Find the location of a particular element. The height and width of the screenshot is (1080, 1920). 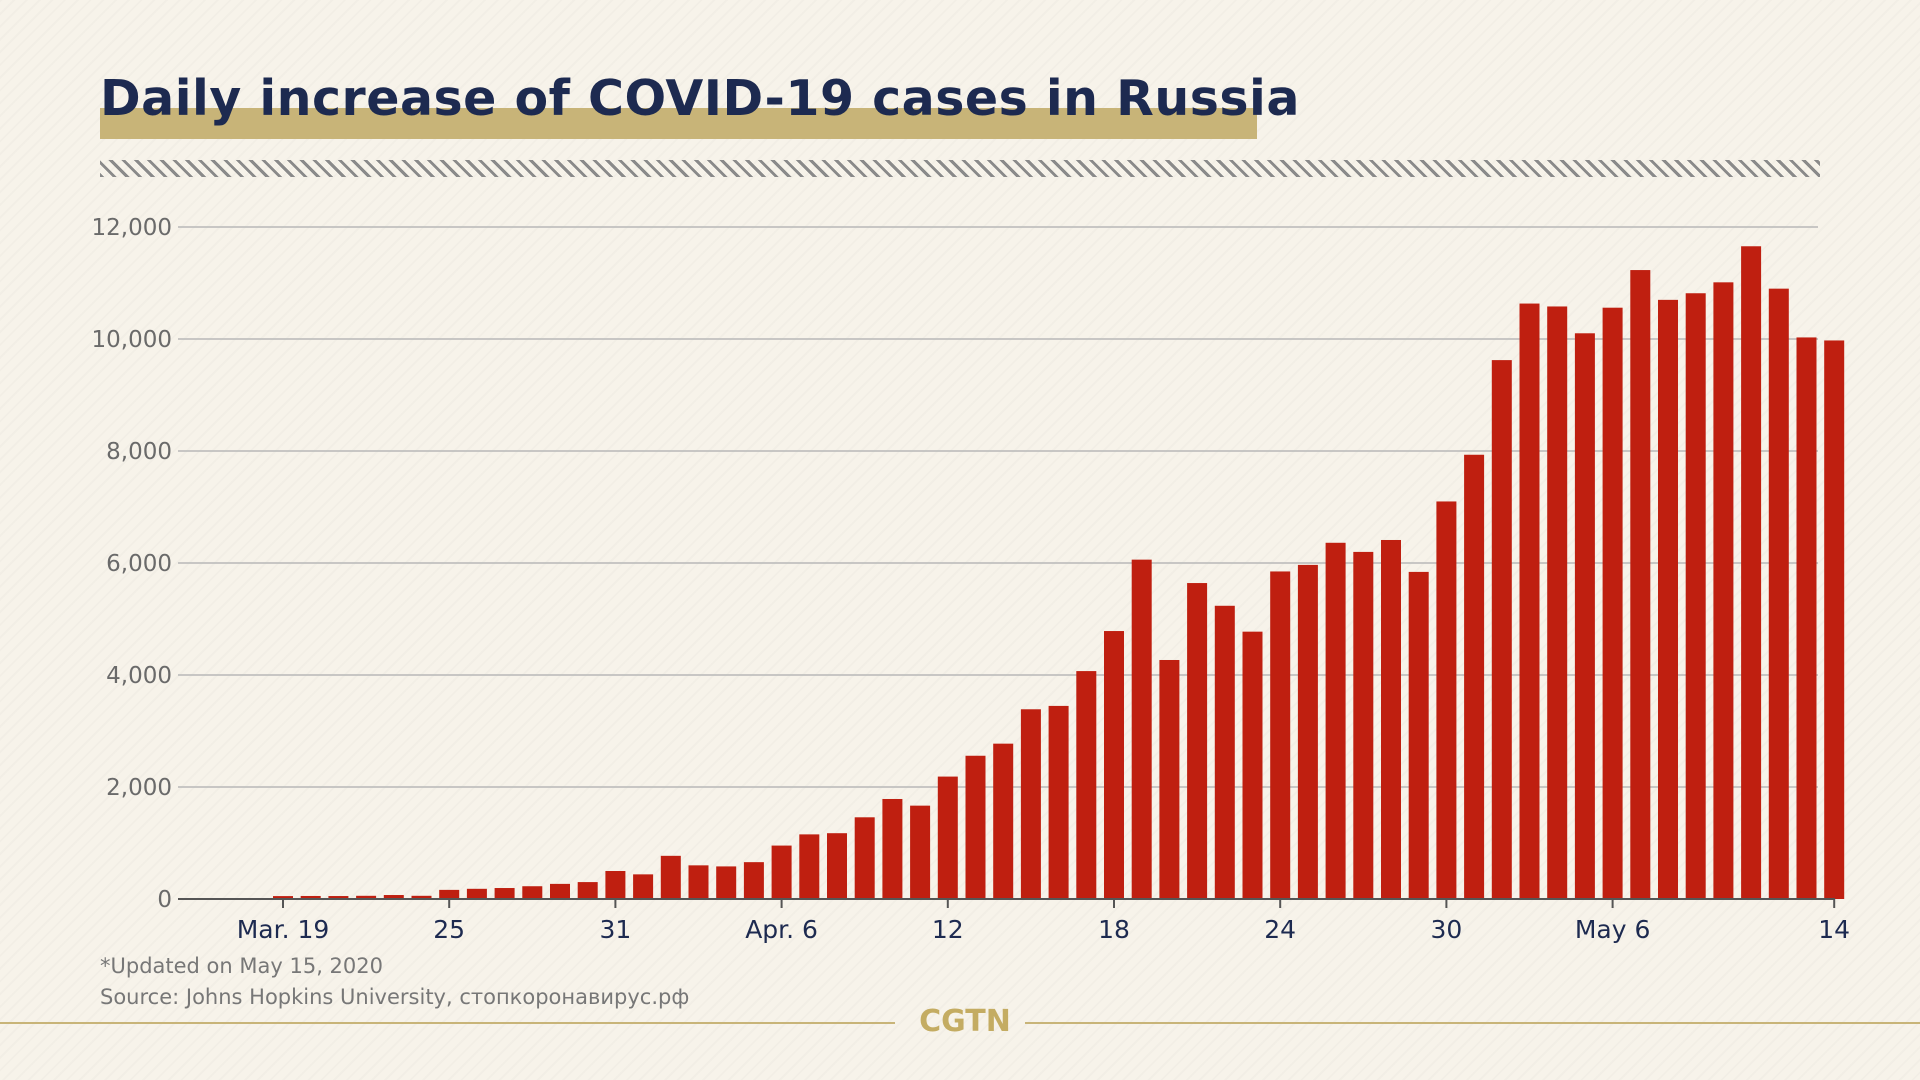

x-tick-label: 18 is located at coordinates (1114, 929).